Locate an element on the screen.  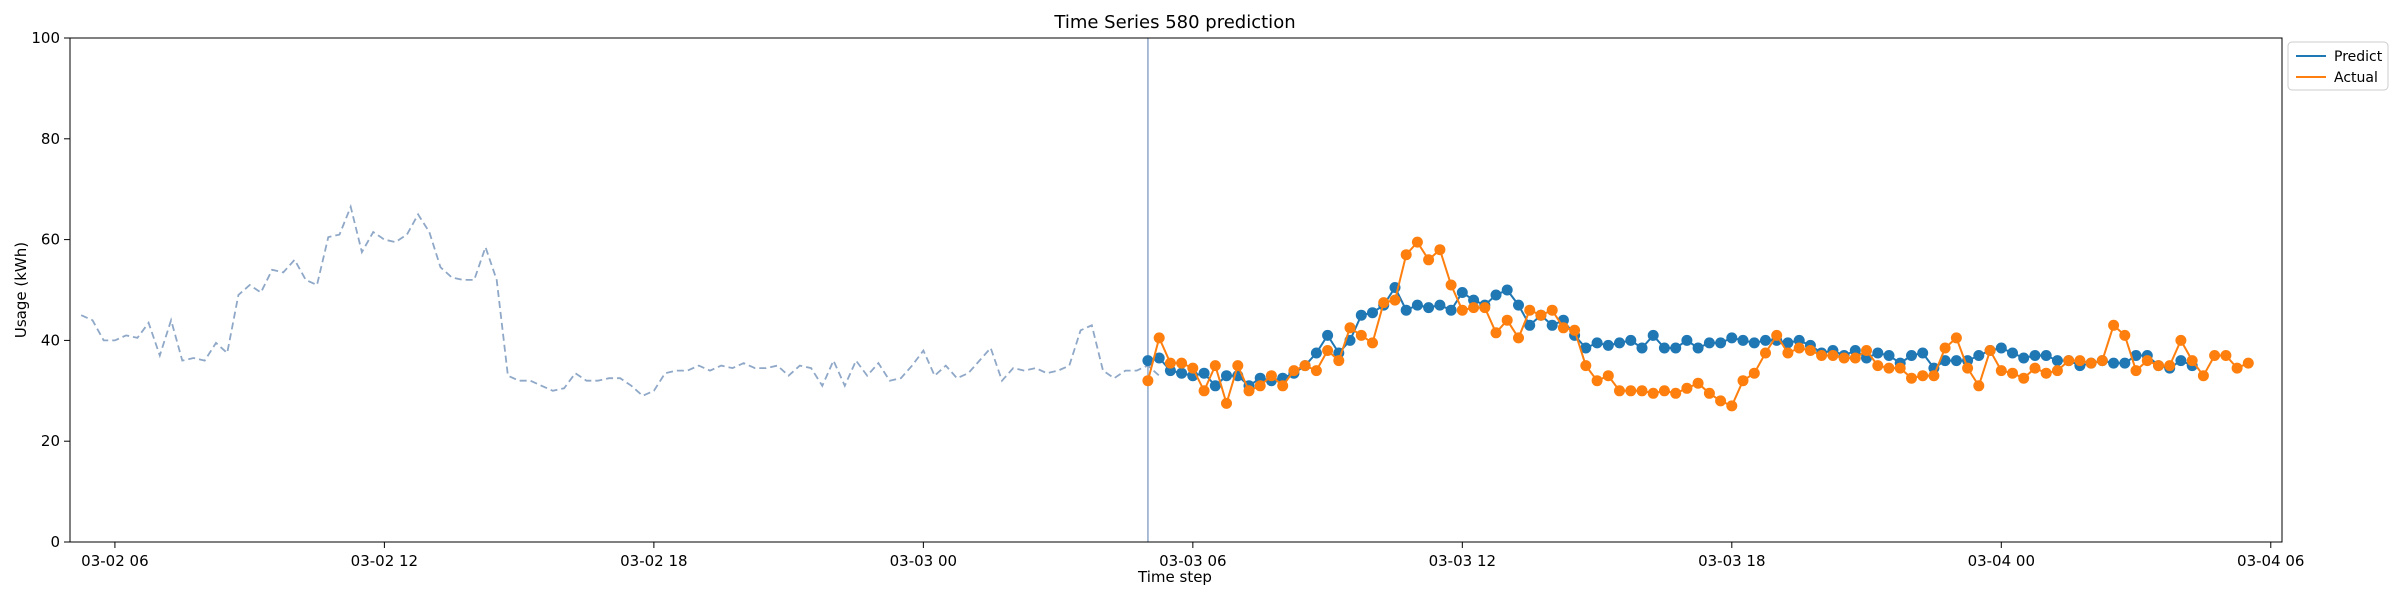
y-axis-label: Usage (kWh) is located at coordinates (21, 290).